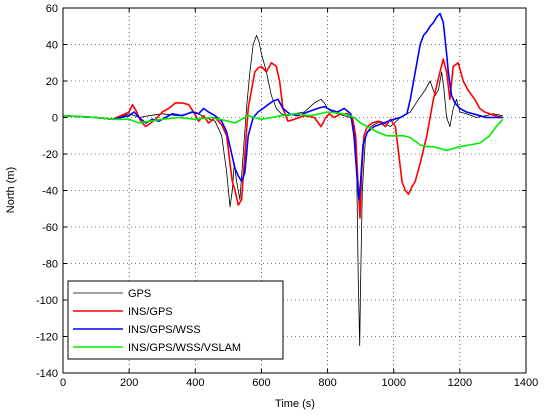 This screenshot has height=415, width=545. Describe the element at coordinates (164, 330) in the screenshot. I see `legend-label: INS/GPS/WSS` at that location.